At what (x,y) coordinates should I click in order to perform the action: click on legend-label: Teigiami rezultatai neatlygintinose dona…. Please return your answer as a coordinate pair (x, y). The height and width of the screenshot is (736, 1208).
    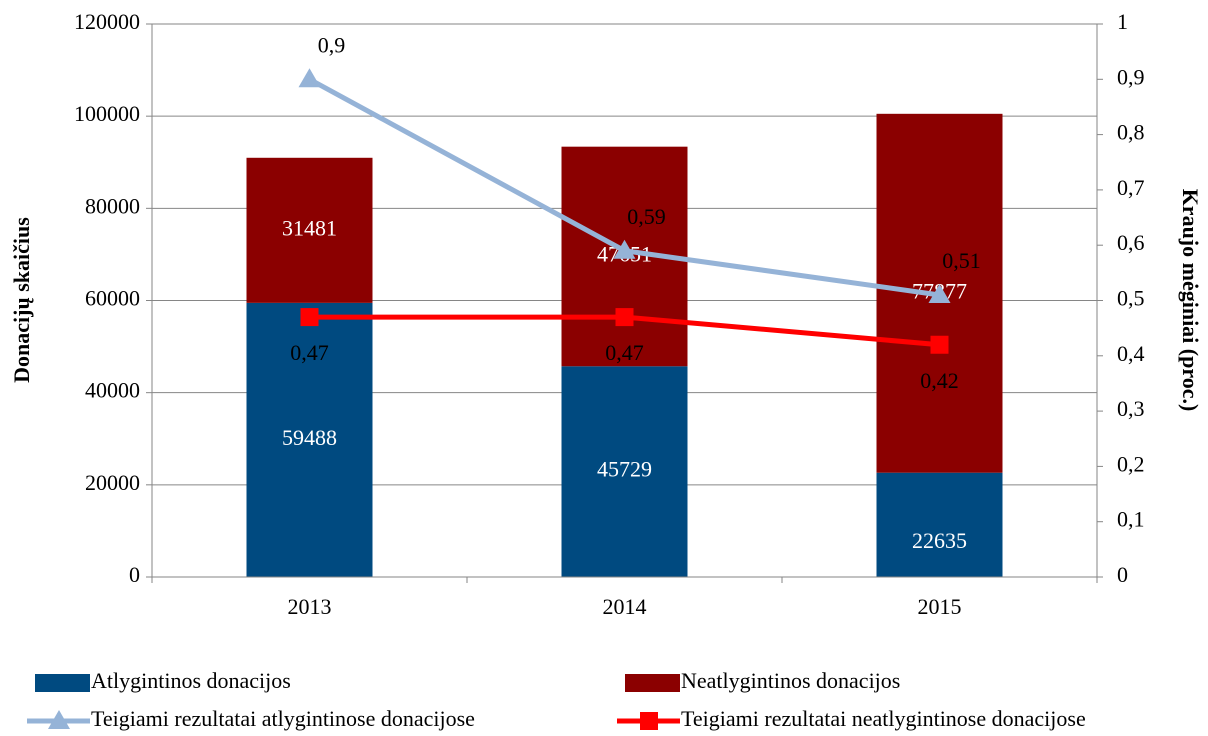
    Looking at the image, I should click on (883, 718).